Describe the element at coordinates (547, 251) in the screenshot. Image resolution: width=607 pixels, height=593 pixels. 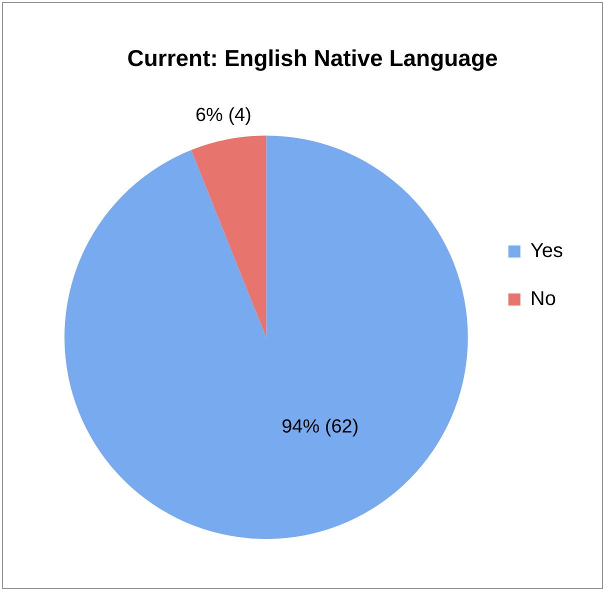
I see `legend-label: Yes` at that location.